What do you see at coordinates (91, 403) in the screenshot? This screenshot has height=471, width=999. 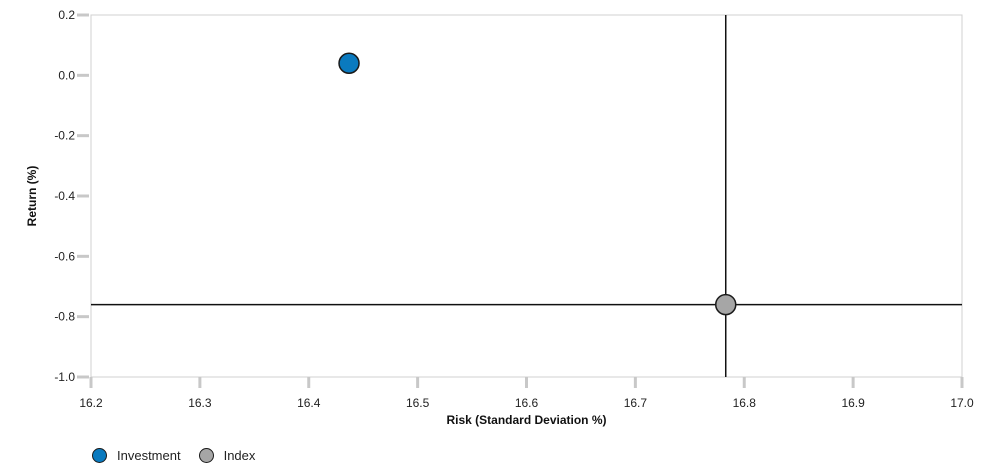 I see `x-tick-label: 16.2` at bounding box center [91, 403].